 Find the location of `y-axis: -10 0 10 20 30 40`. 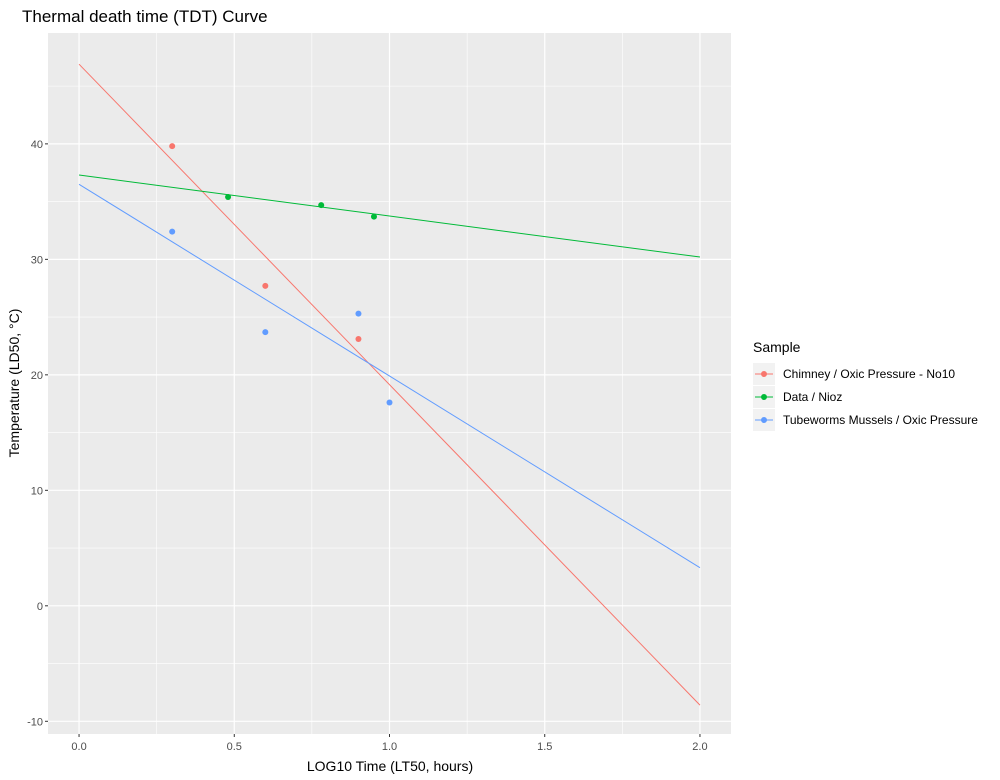

y-axis: -10 0 10 20 30 40 is located at coordinates (37, 433).